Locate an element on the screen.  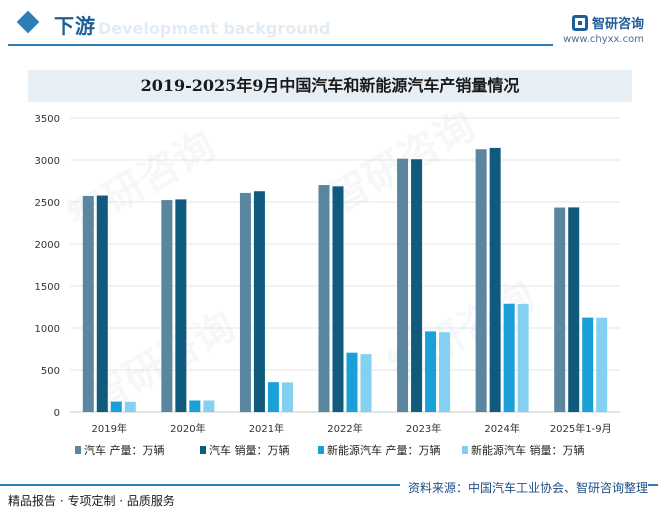
legend-label: 新能源汽车 产量：万辆 is located at coordinates (384, 450).